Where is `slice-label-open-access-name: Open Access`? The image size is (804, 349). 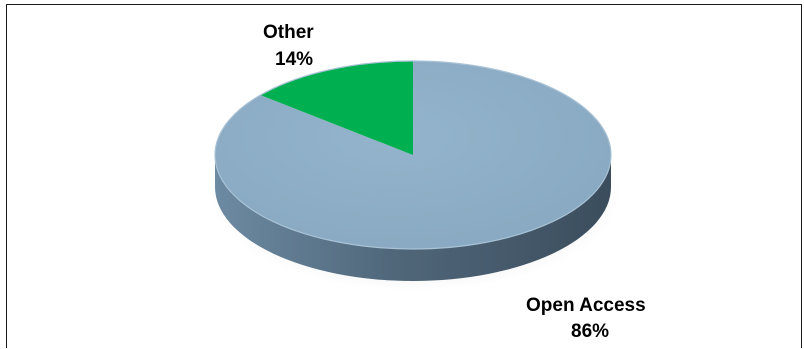
slice-label-open-access-name: Open Access is located at coordinates (586, 305).